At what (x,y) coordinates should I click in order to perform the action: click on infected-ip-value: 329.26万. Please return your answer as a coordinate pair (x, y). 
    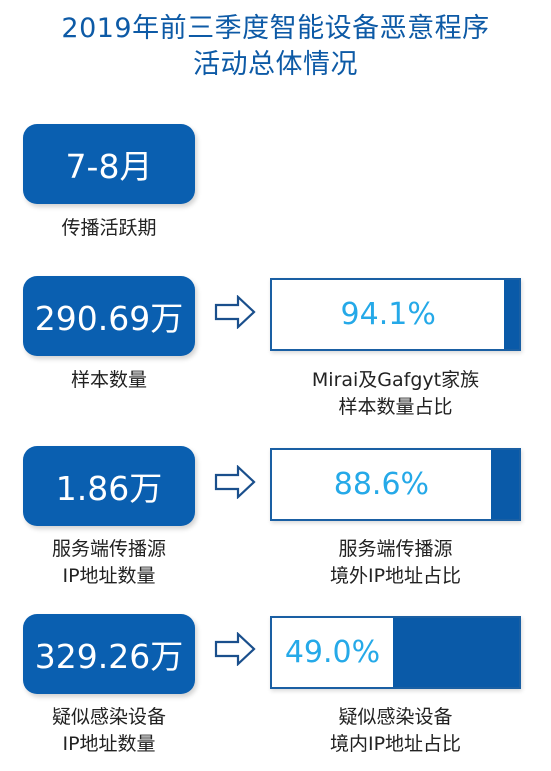
    Looking at the image, I should click on (109, 656).